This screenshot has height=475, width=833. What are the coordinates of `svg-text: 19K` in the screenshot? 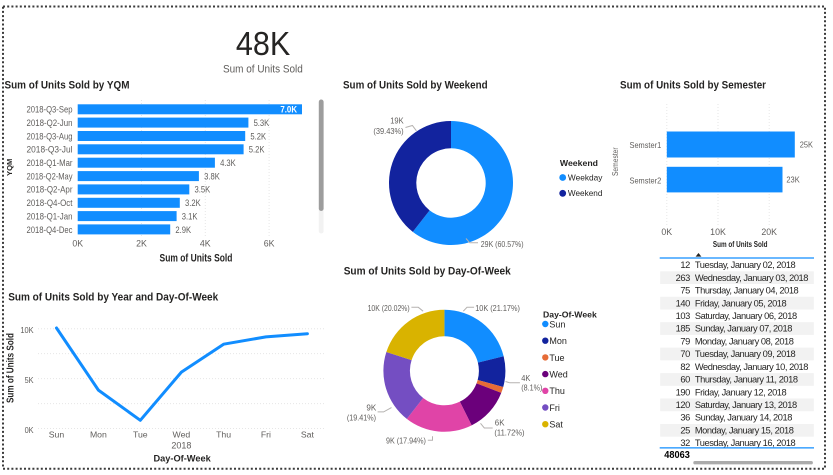 It's located at (397, 121).